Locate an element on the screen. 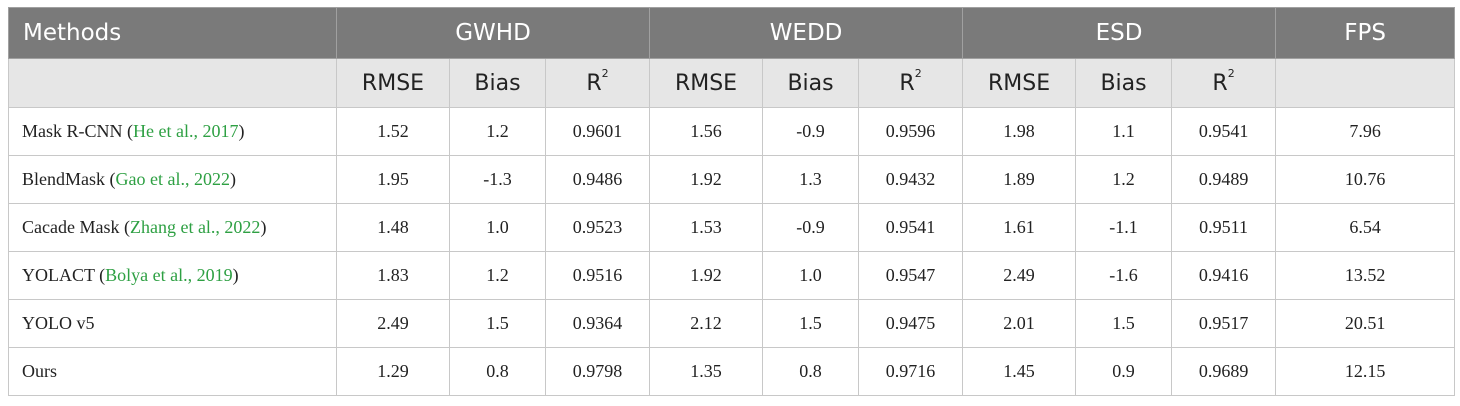 Image resolution: width=1460 pixels, height=406 pixels. esd-header: ESD is located at coordinates (1119, 33).